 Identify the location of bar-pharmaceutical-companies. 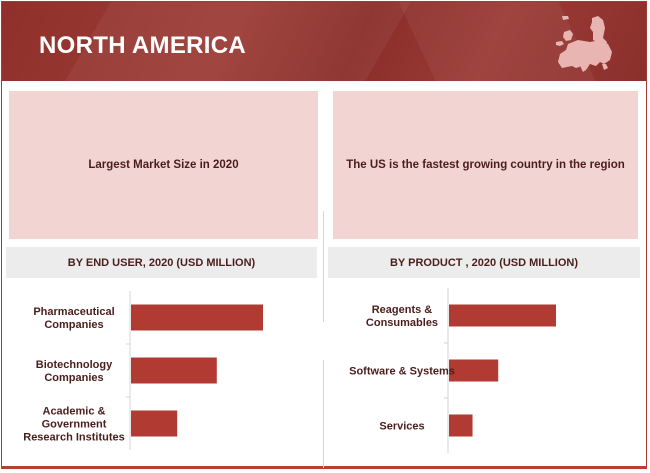
(197, 317).